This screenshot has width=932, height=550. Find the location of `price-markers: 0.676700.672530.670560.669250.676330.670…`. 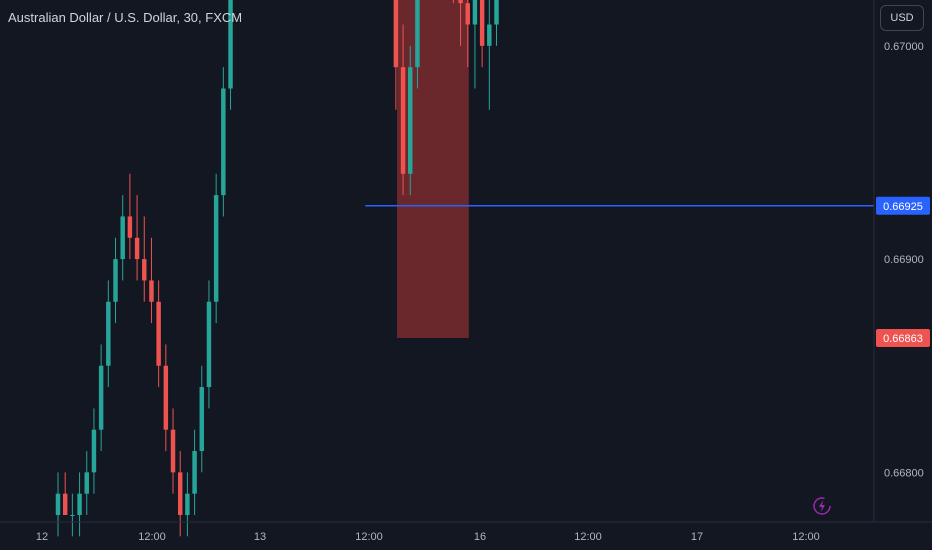

price-markers: 0.676700.672530.670560.669250.676330.670… is located at coordinates (903, 272).